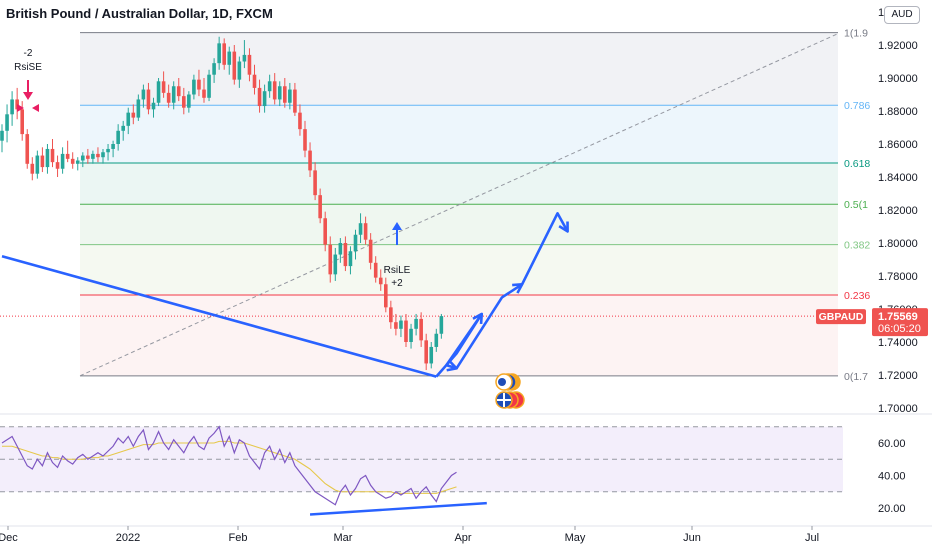 Image resolution: width=932 pixels, height=550 pixels. I want to click on time-tick-label: Mar, so click(343, 538).